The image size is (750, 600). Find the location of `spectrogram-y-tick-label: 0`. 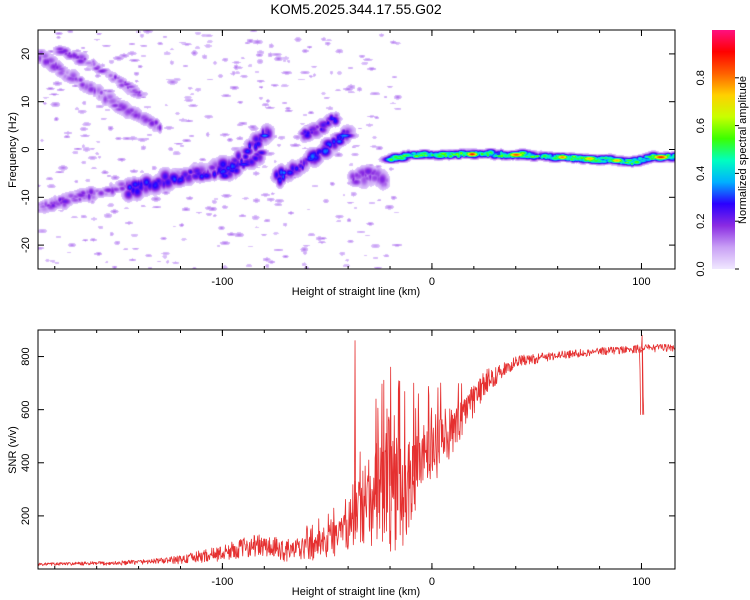

spectrogram-y-tick-label: 0 is located at coordinates (26, 149).